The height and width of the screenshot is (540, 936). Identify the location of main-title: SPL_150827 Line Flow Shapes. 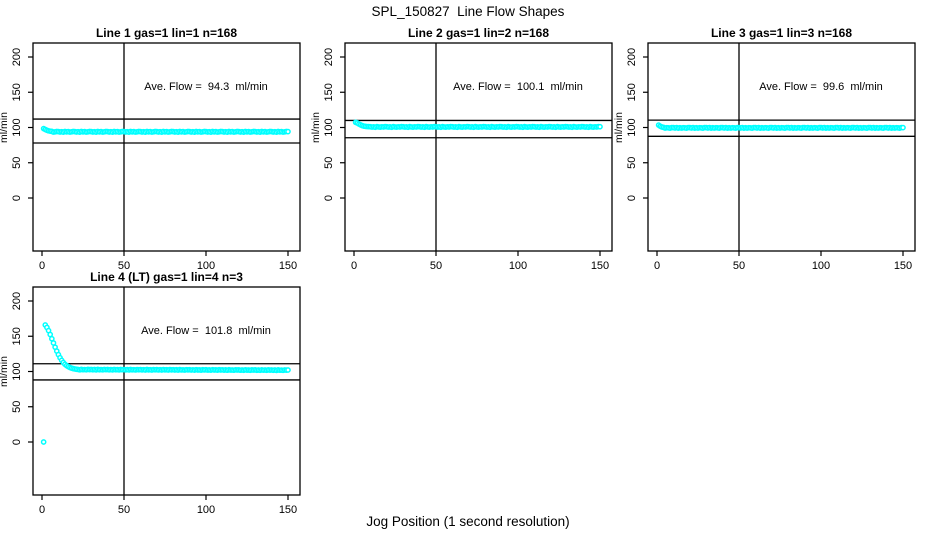
(468, 11).